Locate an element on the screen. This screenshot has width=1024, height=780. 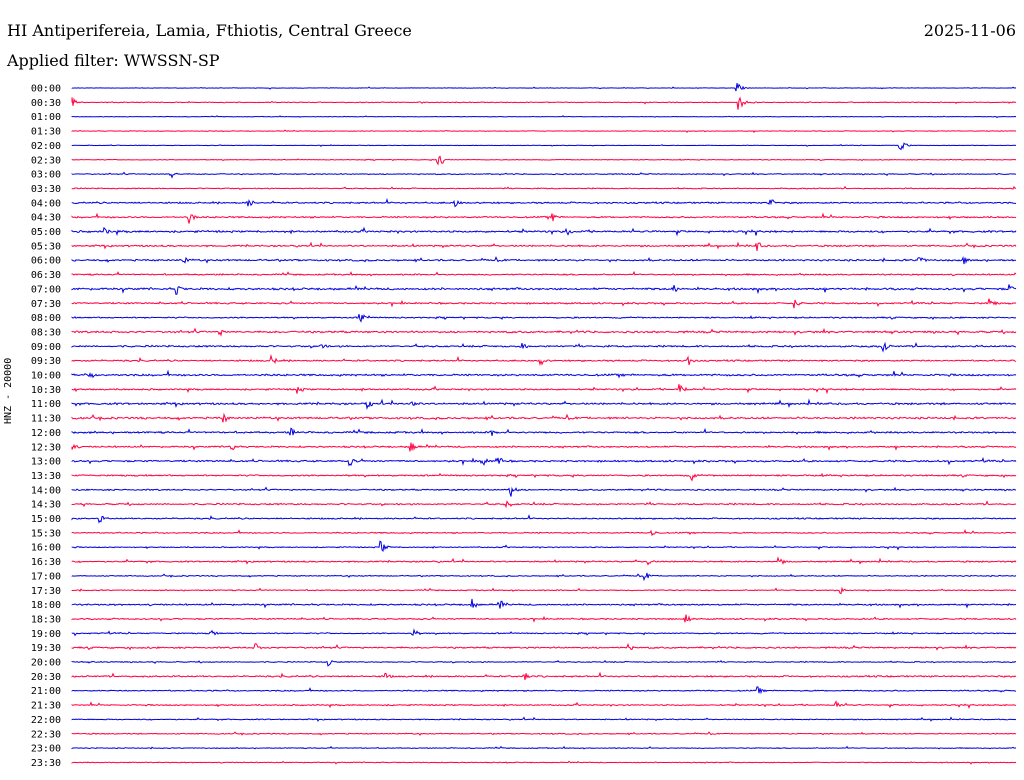
row-time-label: 17:00 is located at coordinates (46, 576).